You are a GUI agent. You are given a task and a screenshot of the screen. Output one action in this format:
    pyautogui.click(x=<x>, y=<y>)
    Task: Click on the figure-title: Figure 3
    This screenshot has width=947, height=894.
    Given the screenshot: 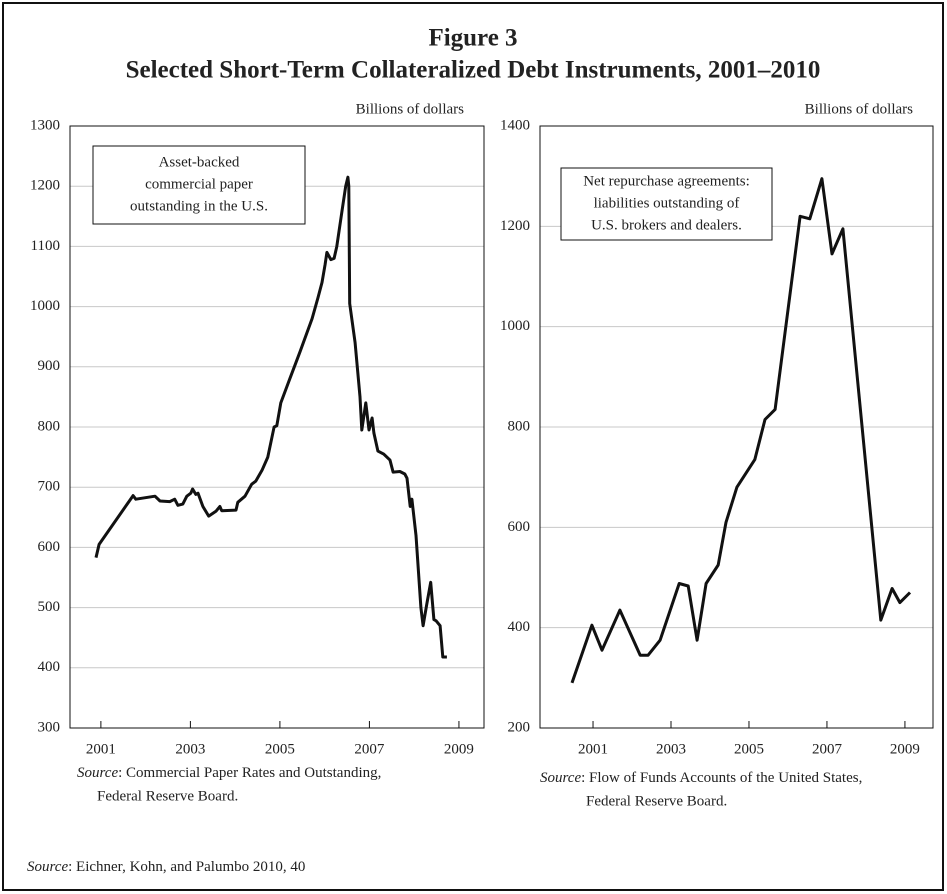 What is the action you would take?
    pyautogui.click(x=472, y=38)
    